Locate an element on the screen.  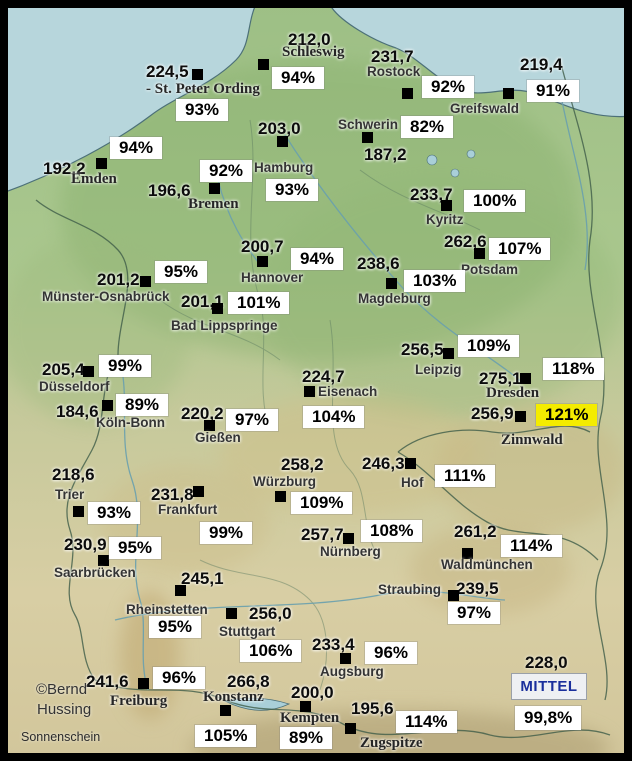
station-name: Rheinstetten is located at coordinates (167, 609).